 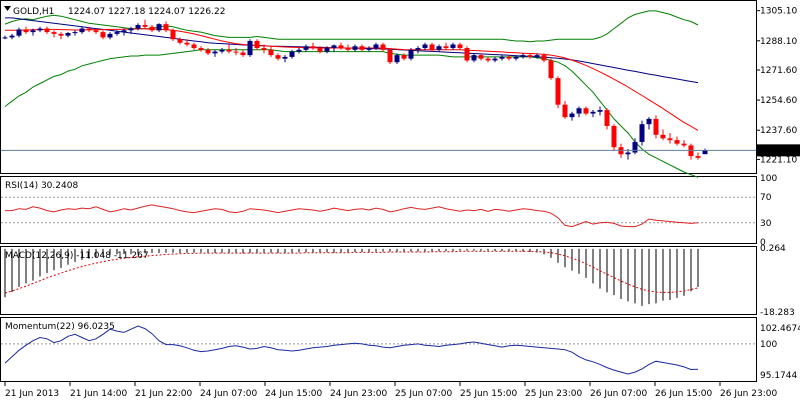 What do you see at coordinates (778, 150) in the screenshot?
I see `last-price-box` at bounding box center [778, 150].